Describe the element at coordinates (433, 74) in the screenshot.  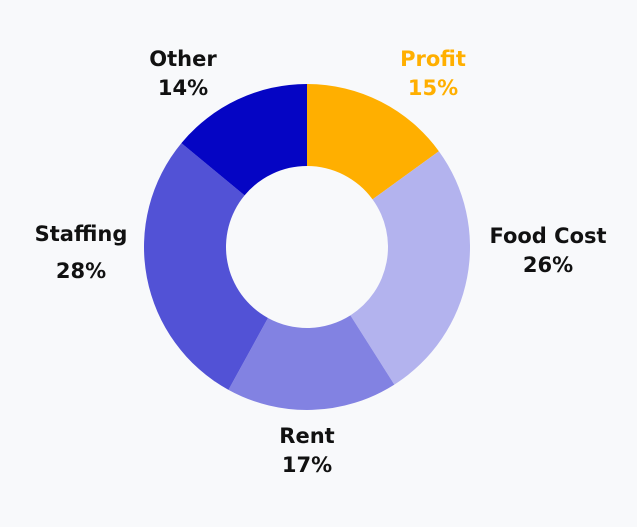
I see `slice-label-profit: Profit 15%` at that location.